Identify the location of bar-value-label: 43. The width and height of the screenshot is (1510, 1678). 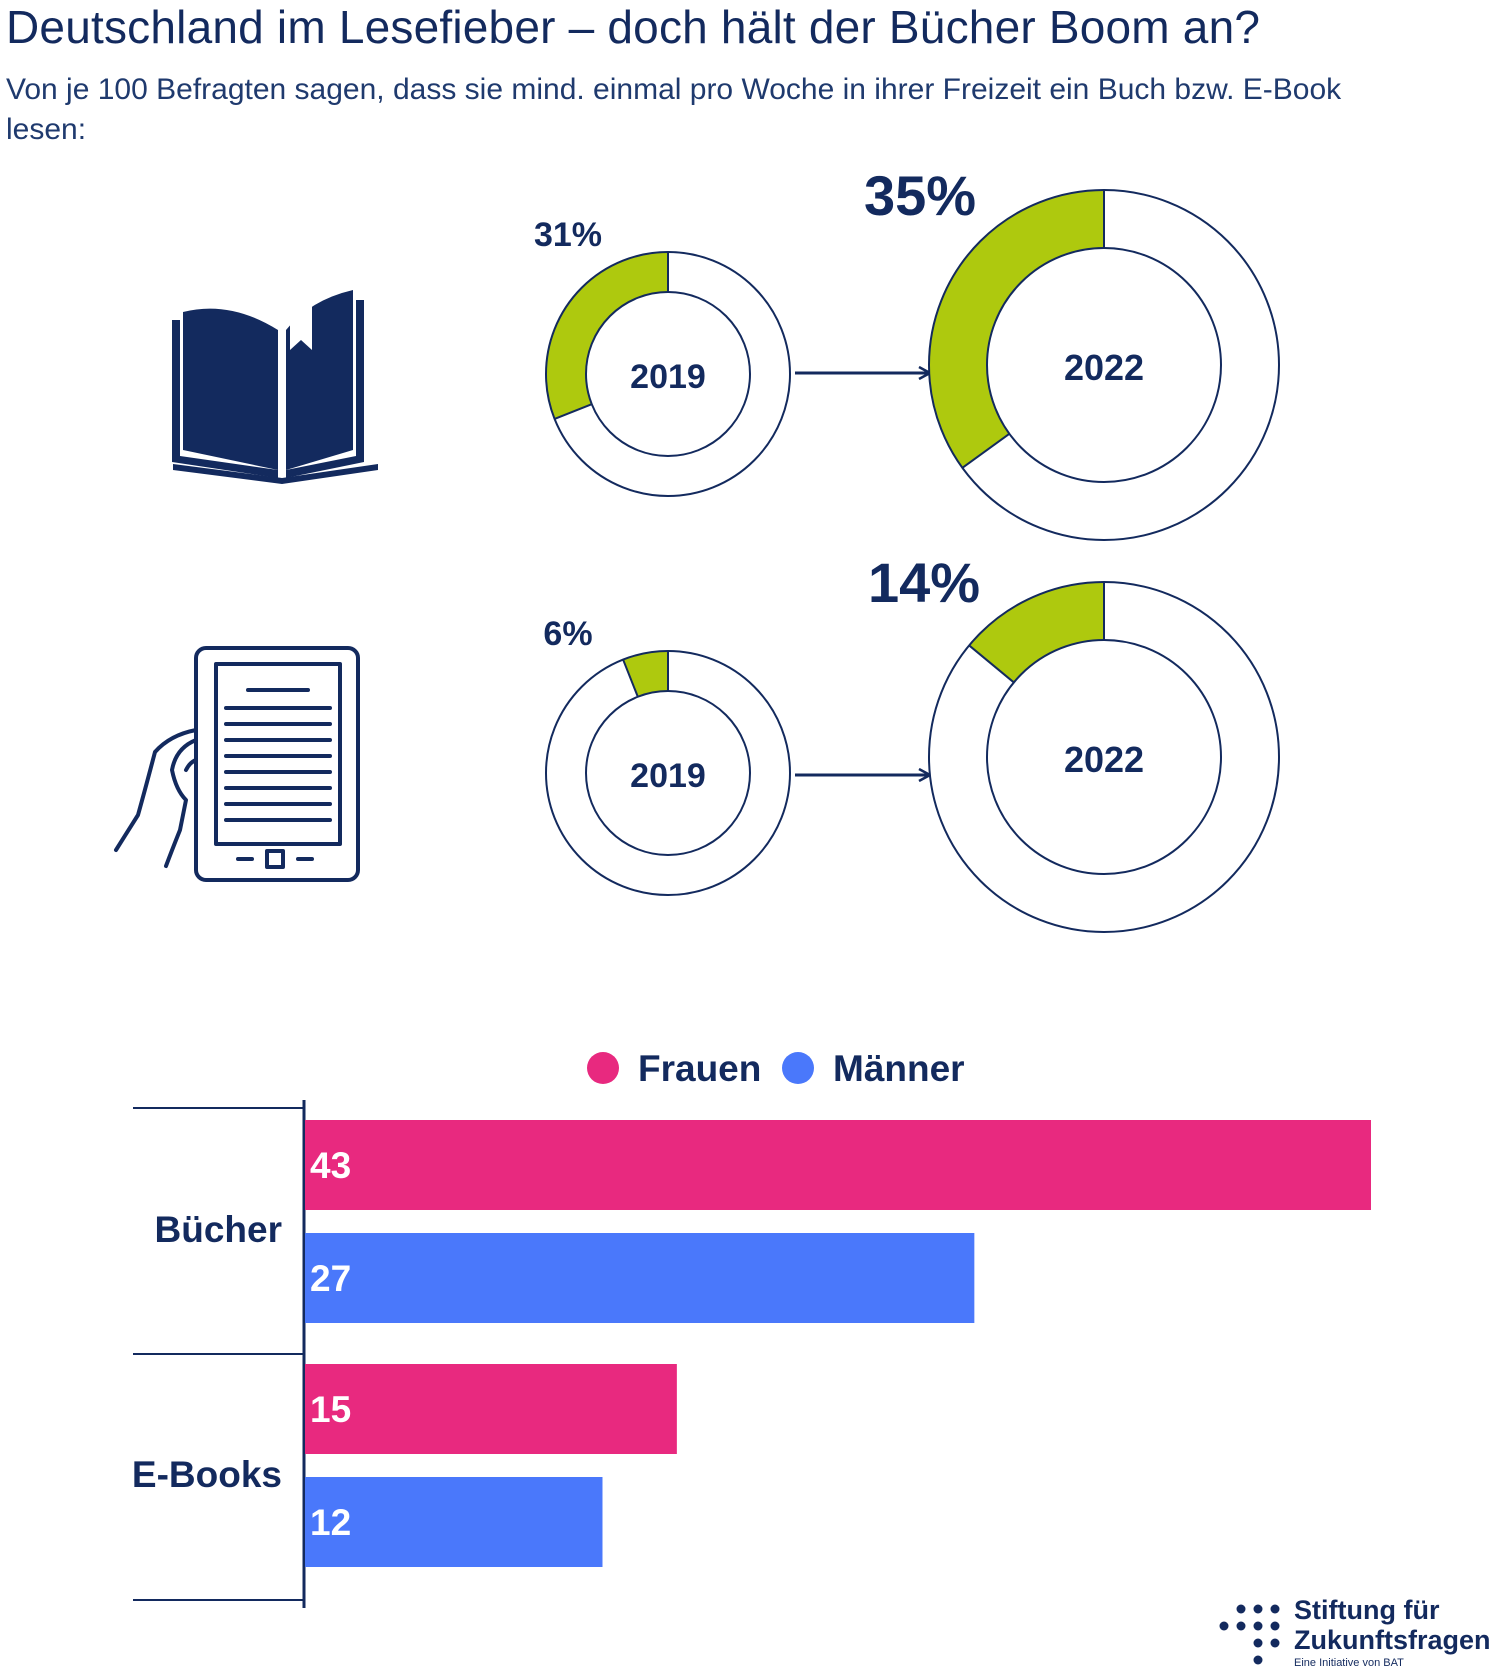
(330, 1165).